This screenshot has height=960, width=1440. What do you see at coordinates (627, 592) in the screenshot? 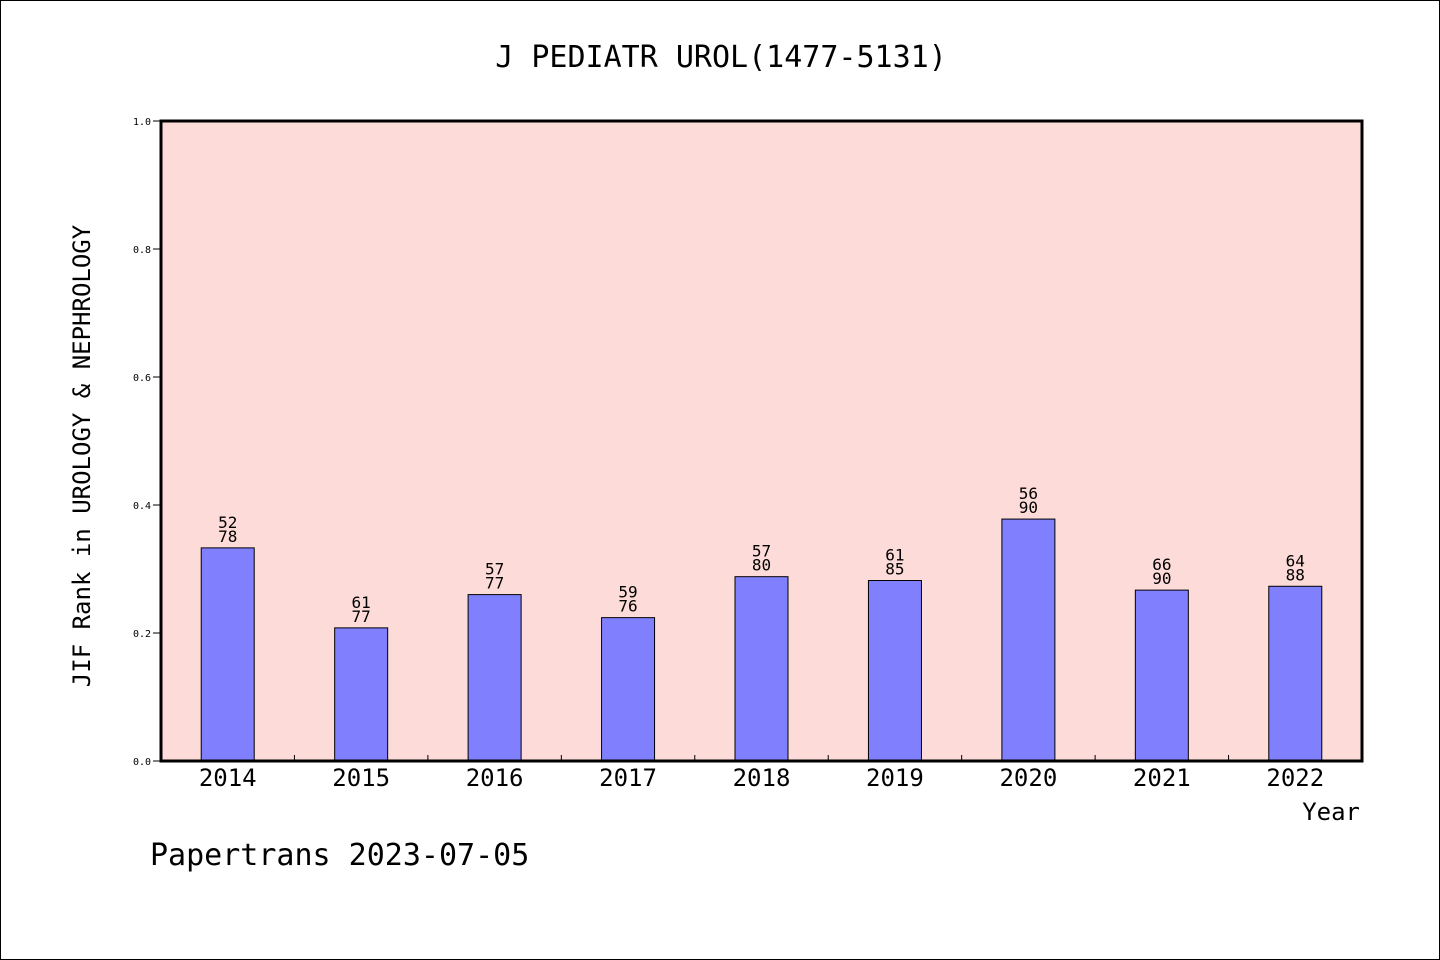
I see `bar-rank-label: 59` at bounding box center [627, 592].